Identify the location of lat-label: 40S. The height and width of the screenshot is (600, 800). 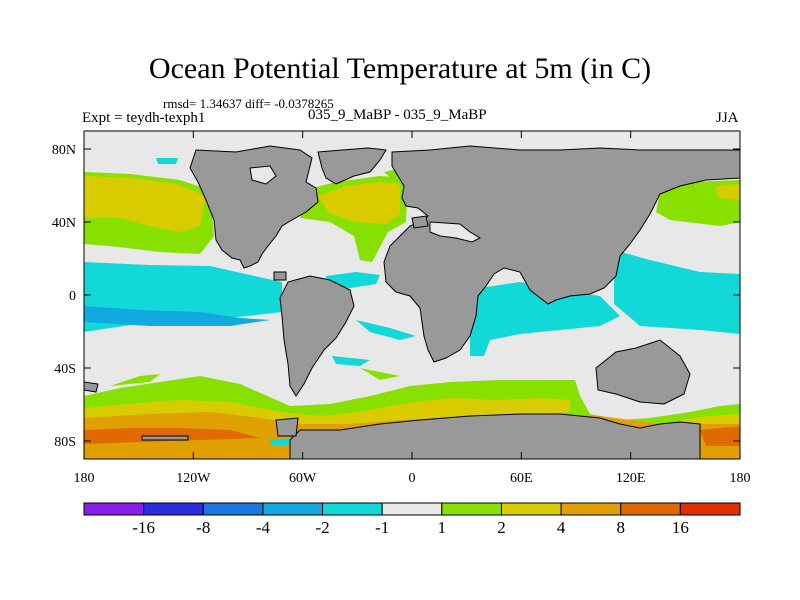
(65, 369).